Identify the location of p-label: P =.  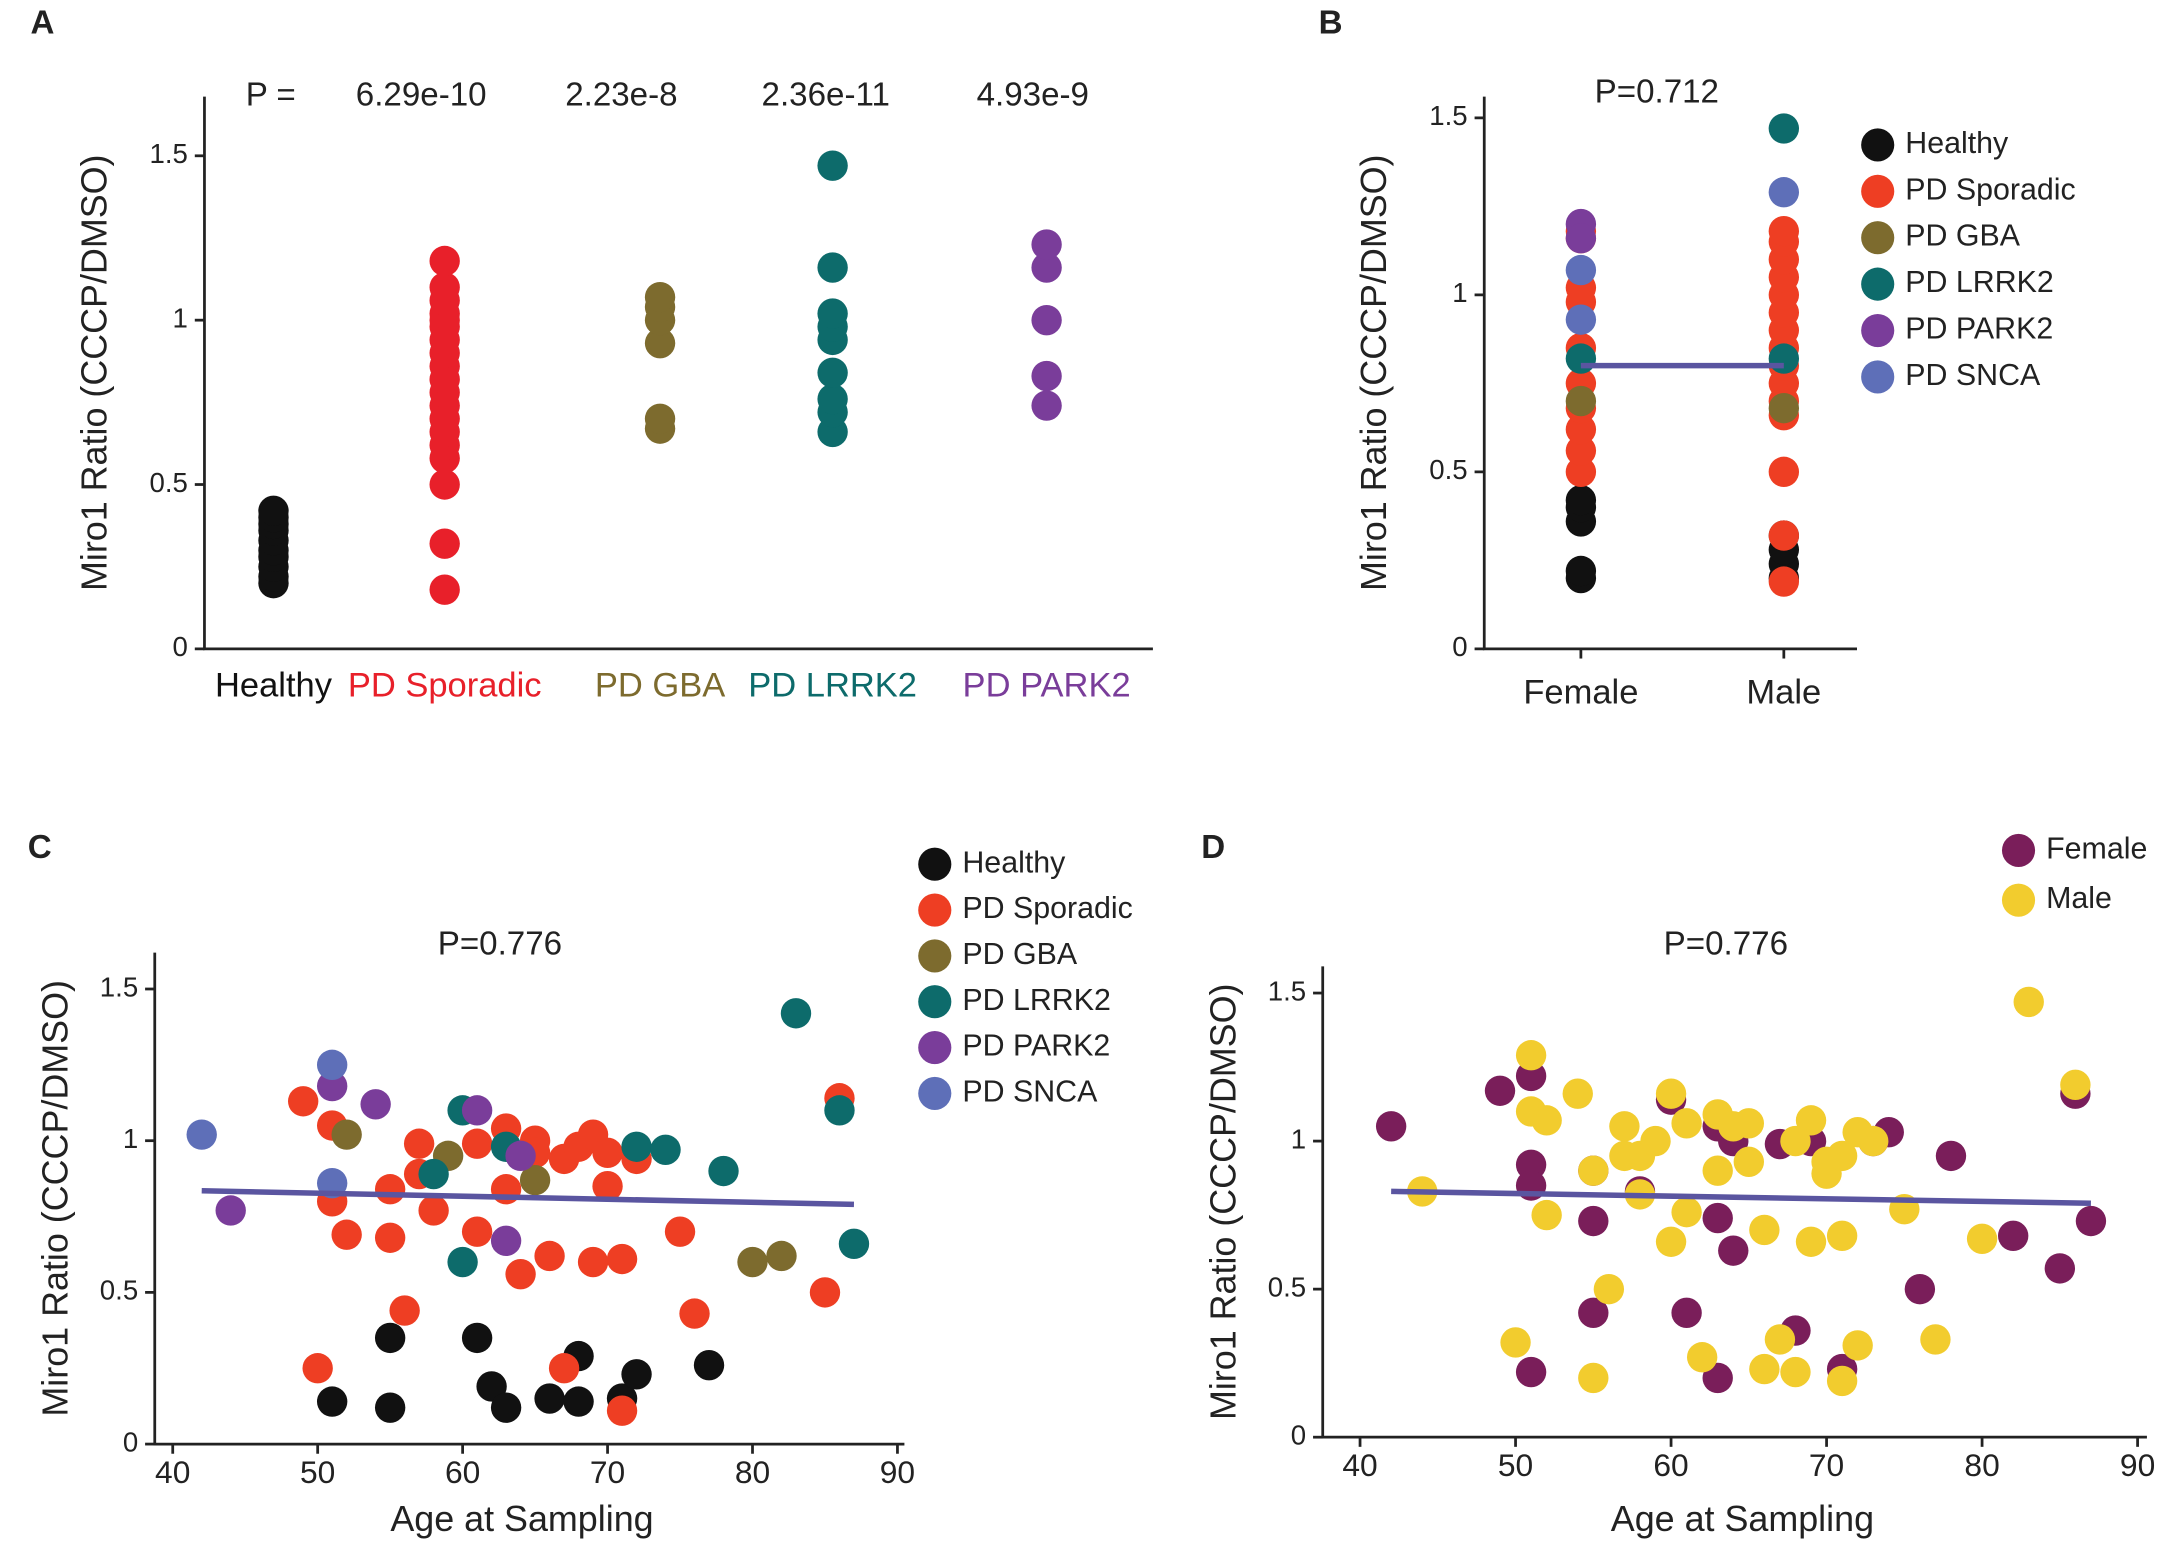
(271, 94).